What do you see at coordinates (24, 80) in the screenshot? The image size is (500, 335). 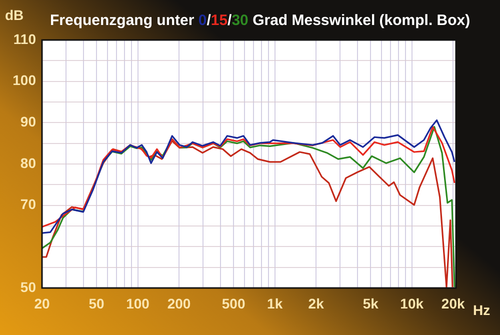 I see `y-tick-label: 100` at bounding box center [24, 80].